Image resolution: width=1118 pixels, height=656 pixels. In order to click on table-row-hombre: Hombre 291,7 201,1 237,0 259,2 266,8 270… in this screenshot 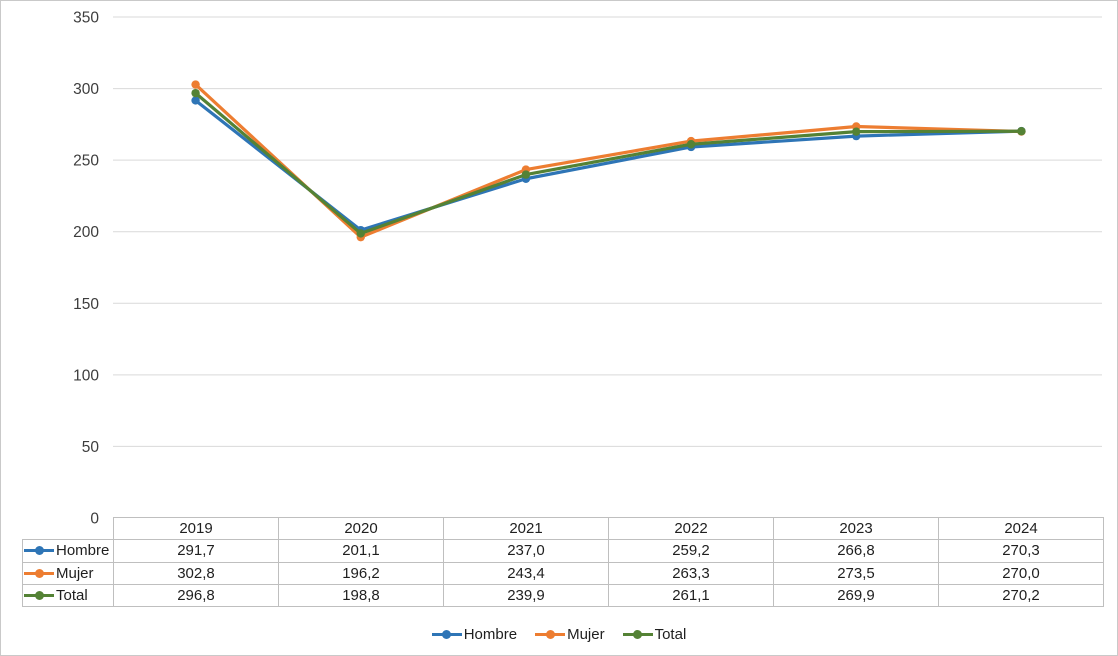, I will do `click(563, 551)`.